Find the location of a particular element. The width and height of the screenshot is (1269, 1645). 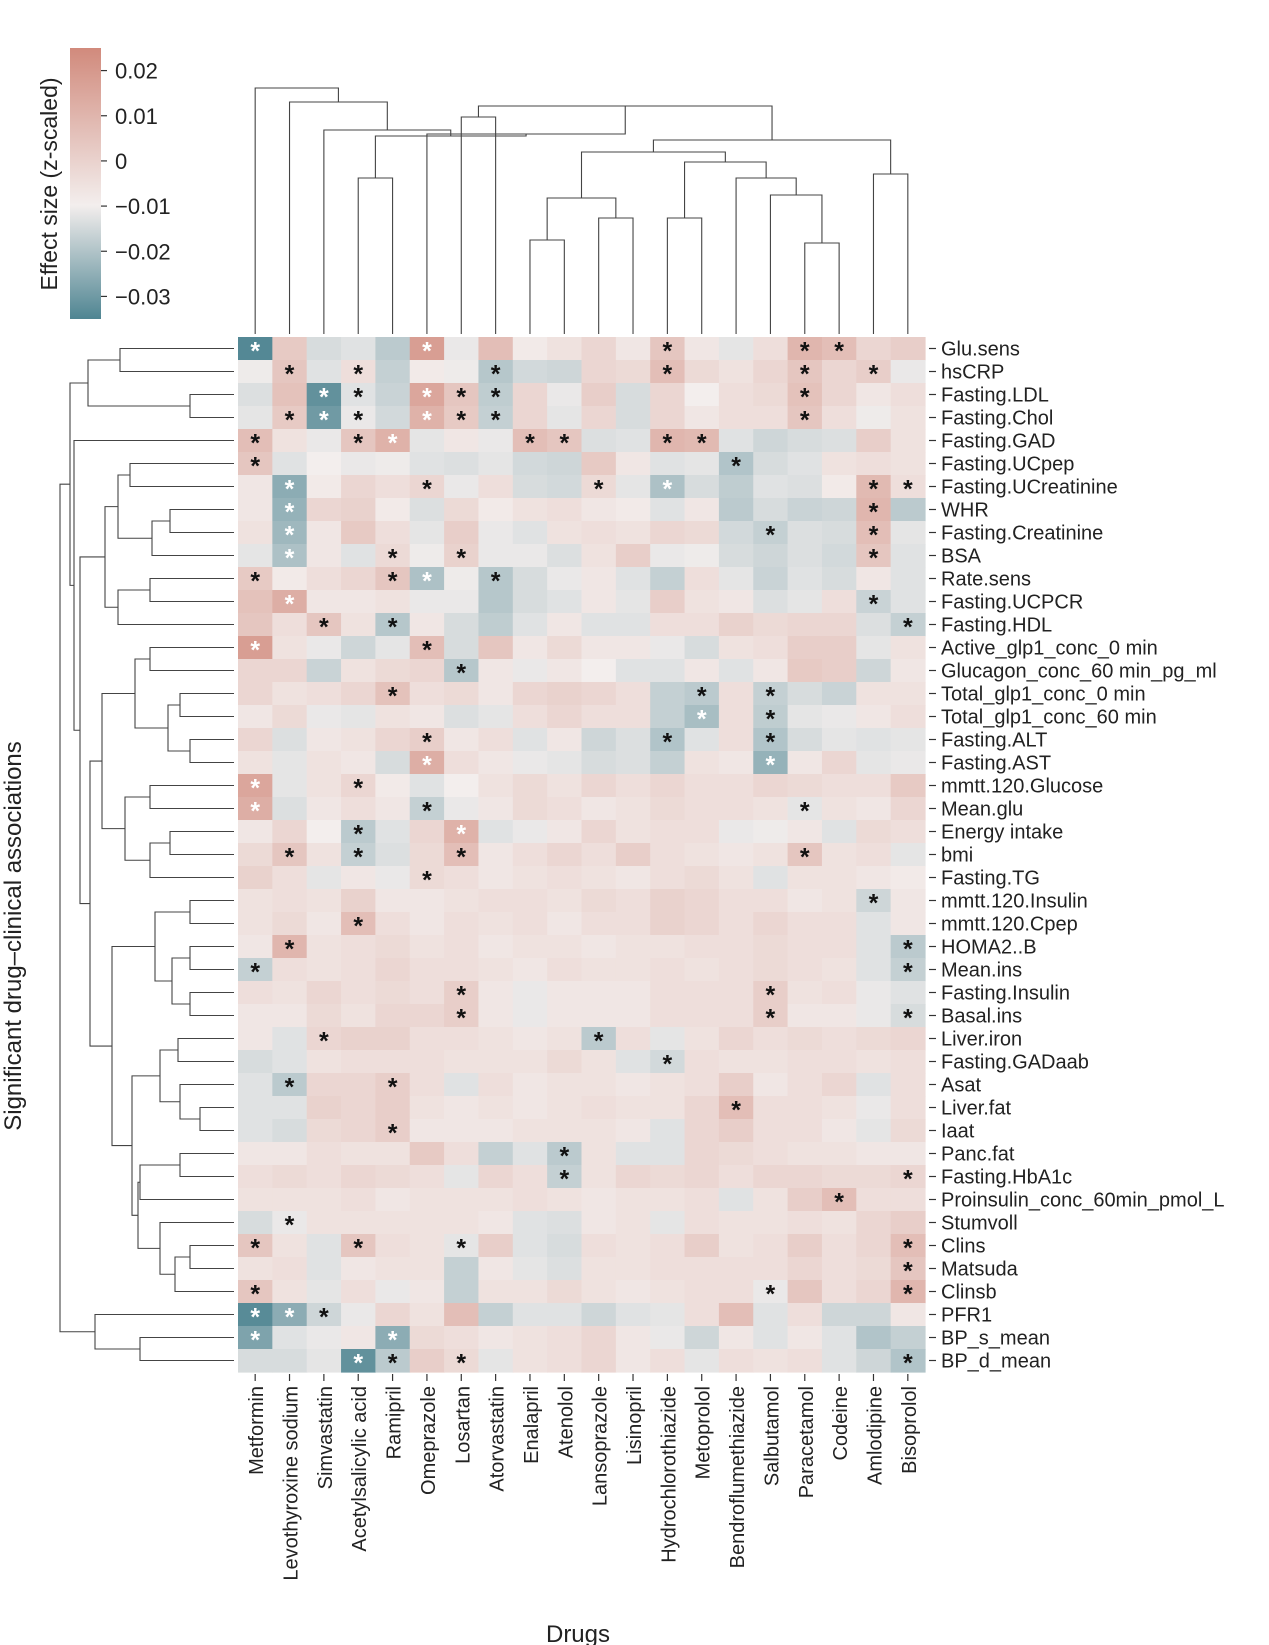

colorbar-tick-label: −0.02 is located at coordinates (143, 251).